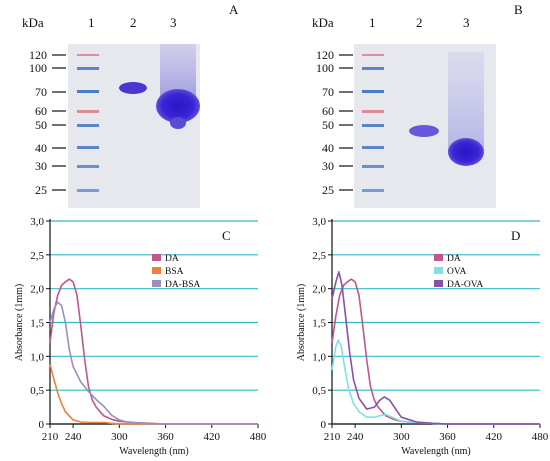 Image resolution: width=550 pixels, height=461 pixels. I want to click on gel-b-lane-label-2: 2, so click(419, 22).